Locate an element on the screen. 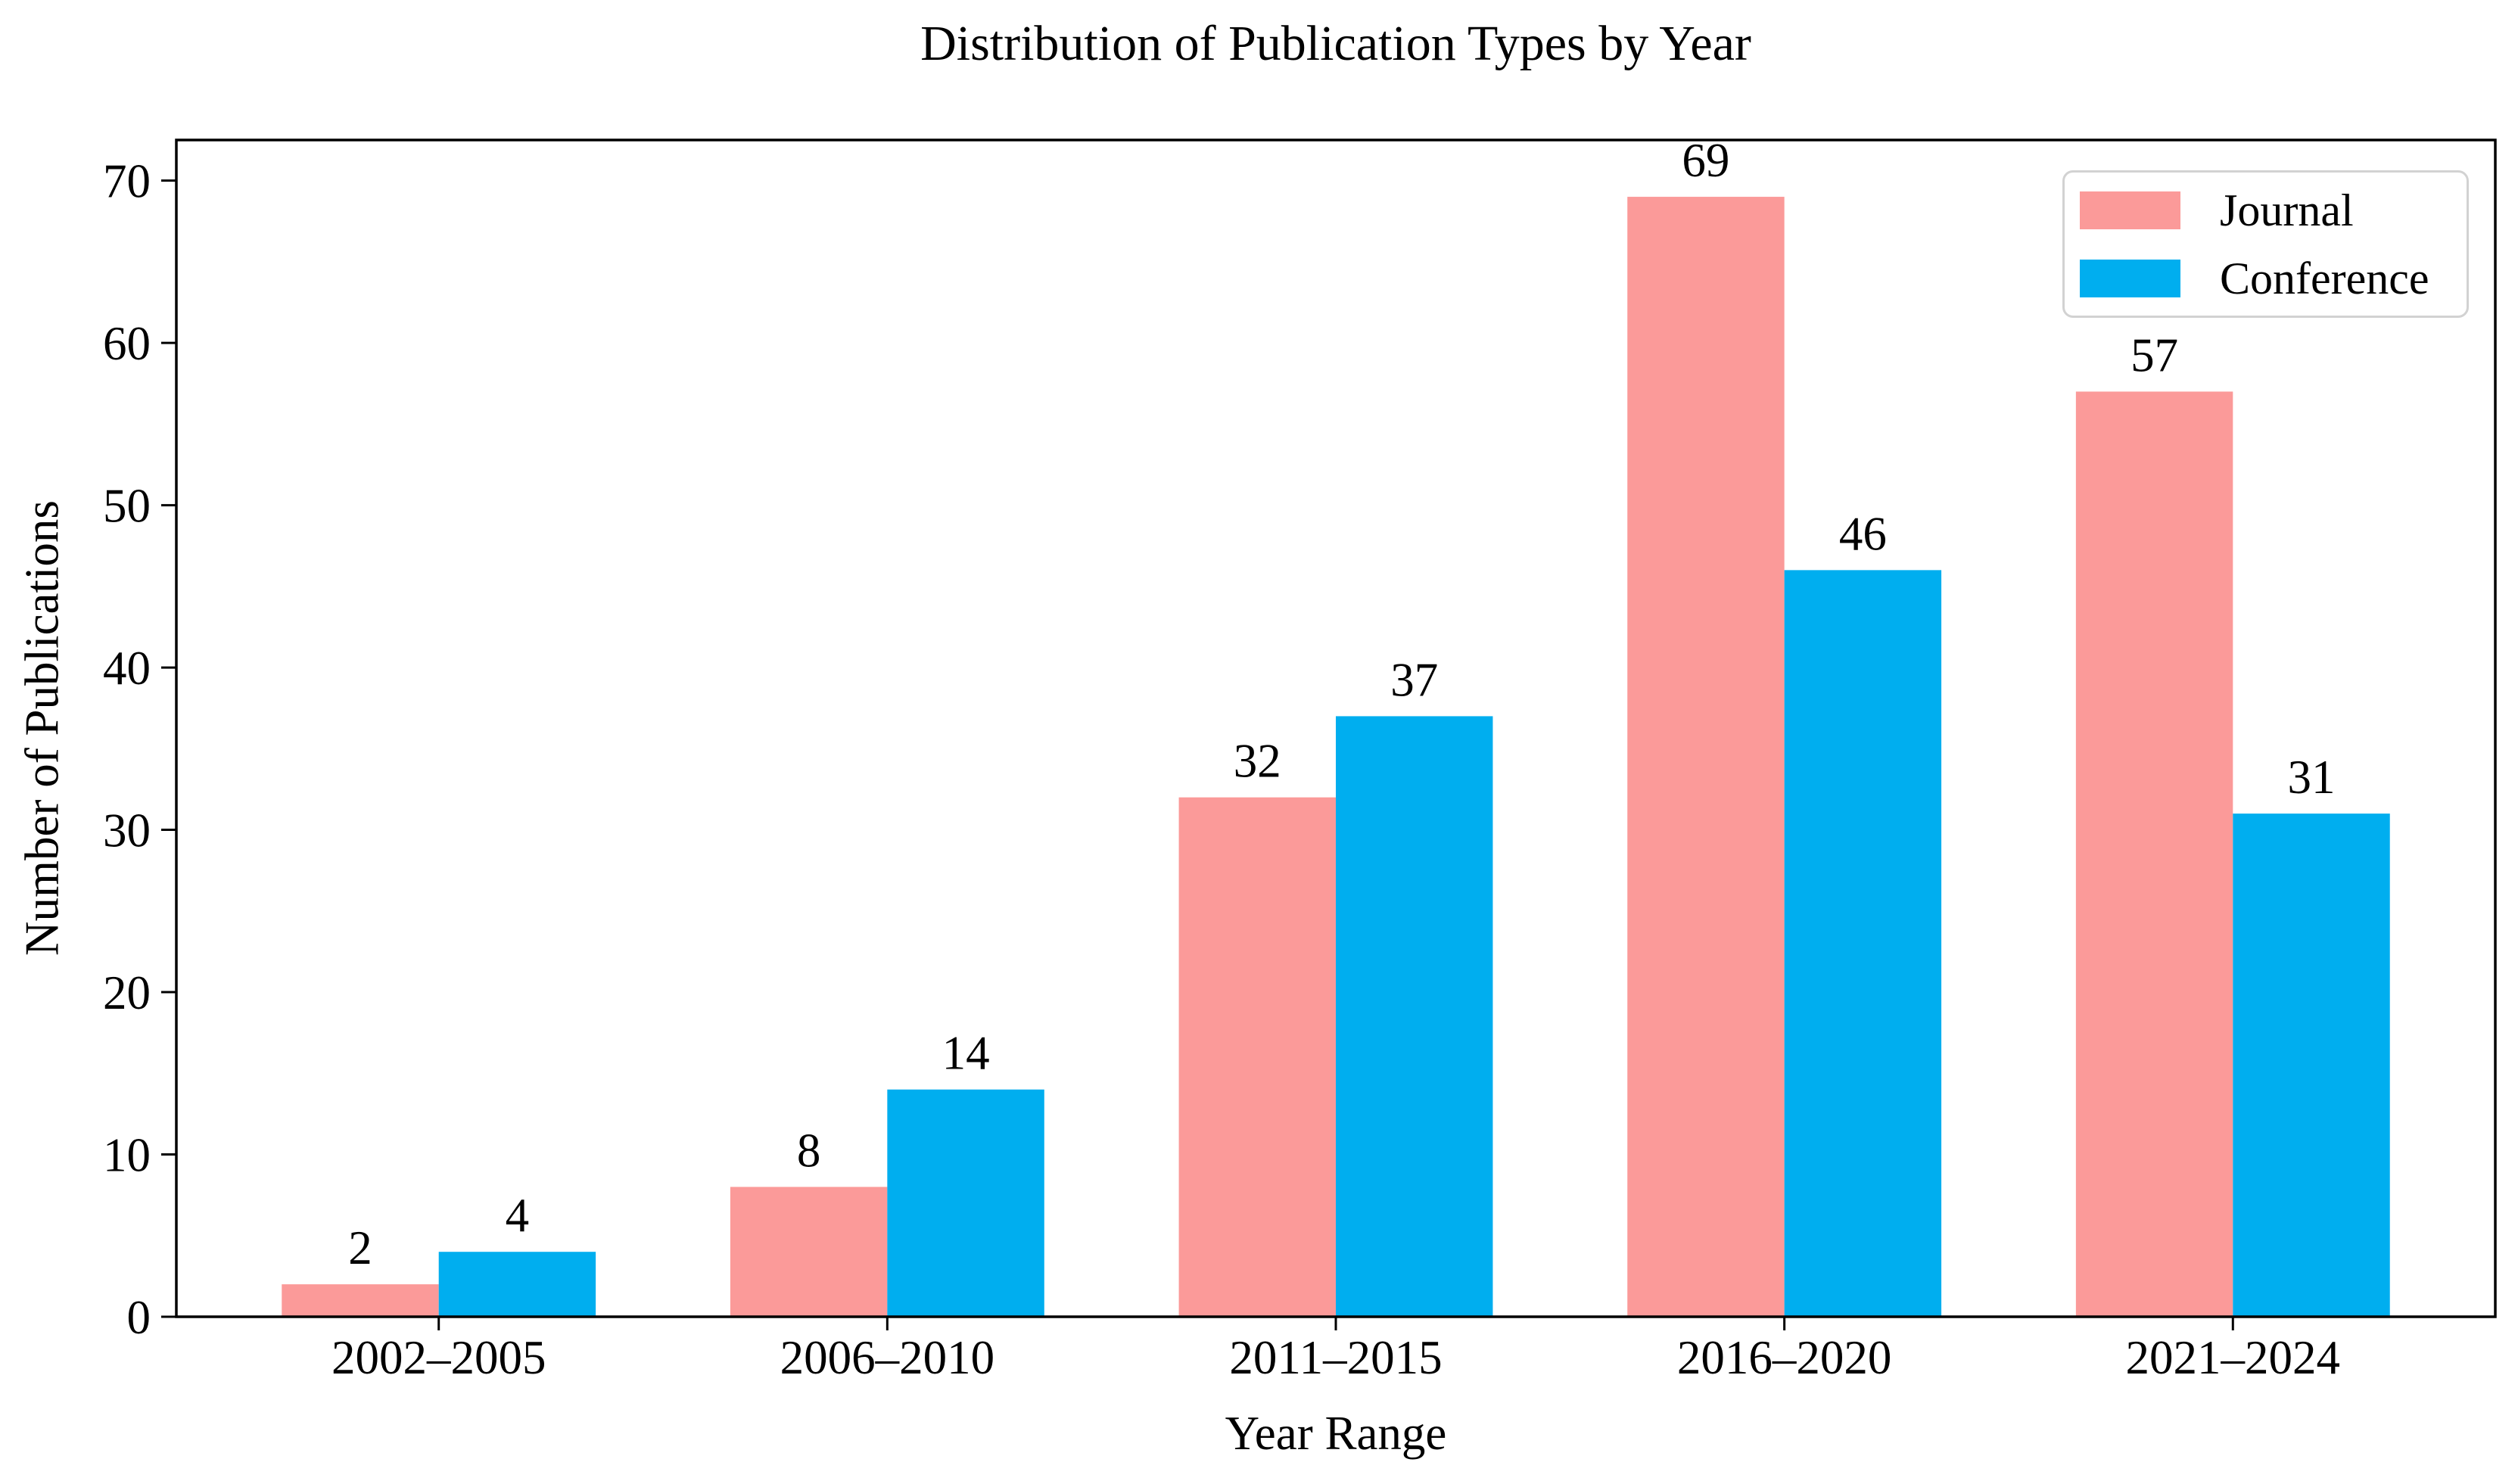 Image resolution: width=2518 pixels, height=1484 pixels. y-axis-tick-label: 30 is located at coordinates (127, 830).